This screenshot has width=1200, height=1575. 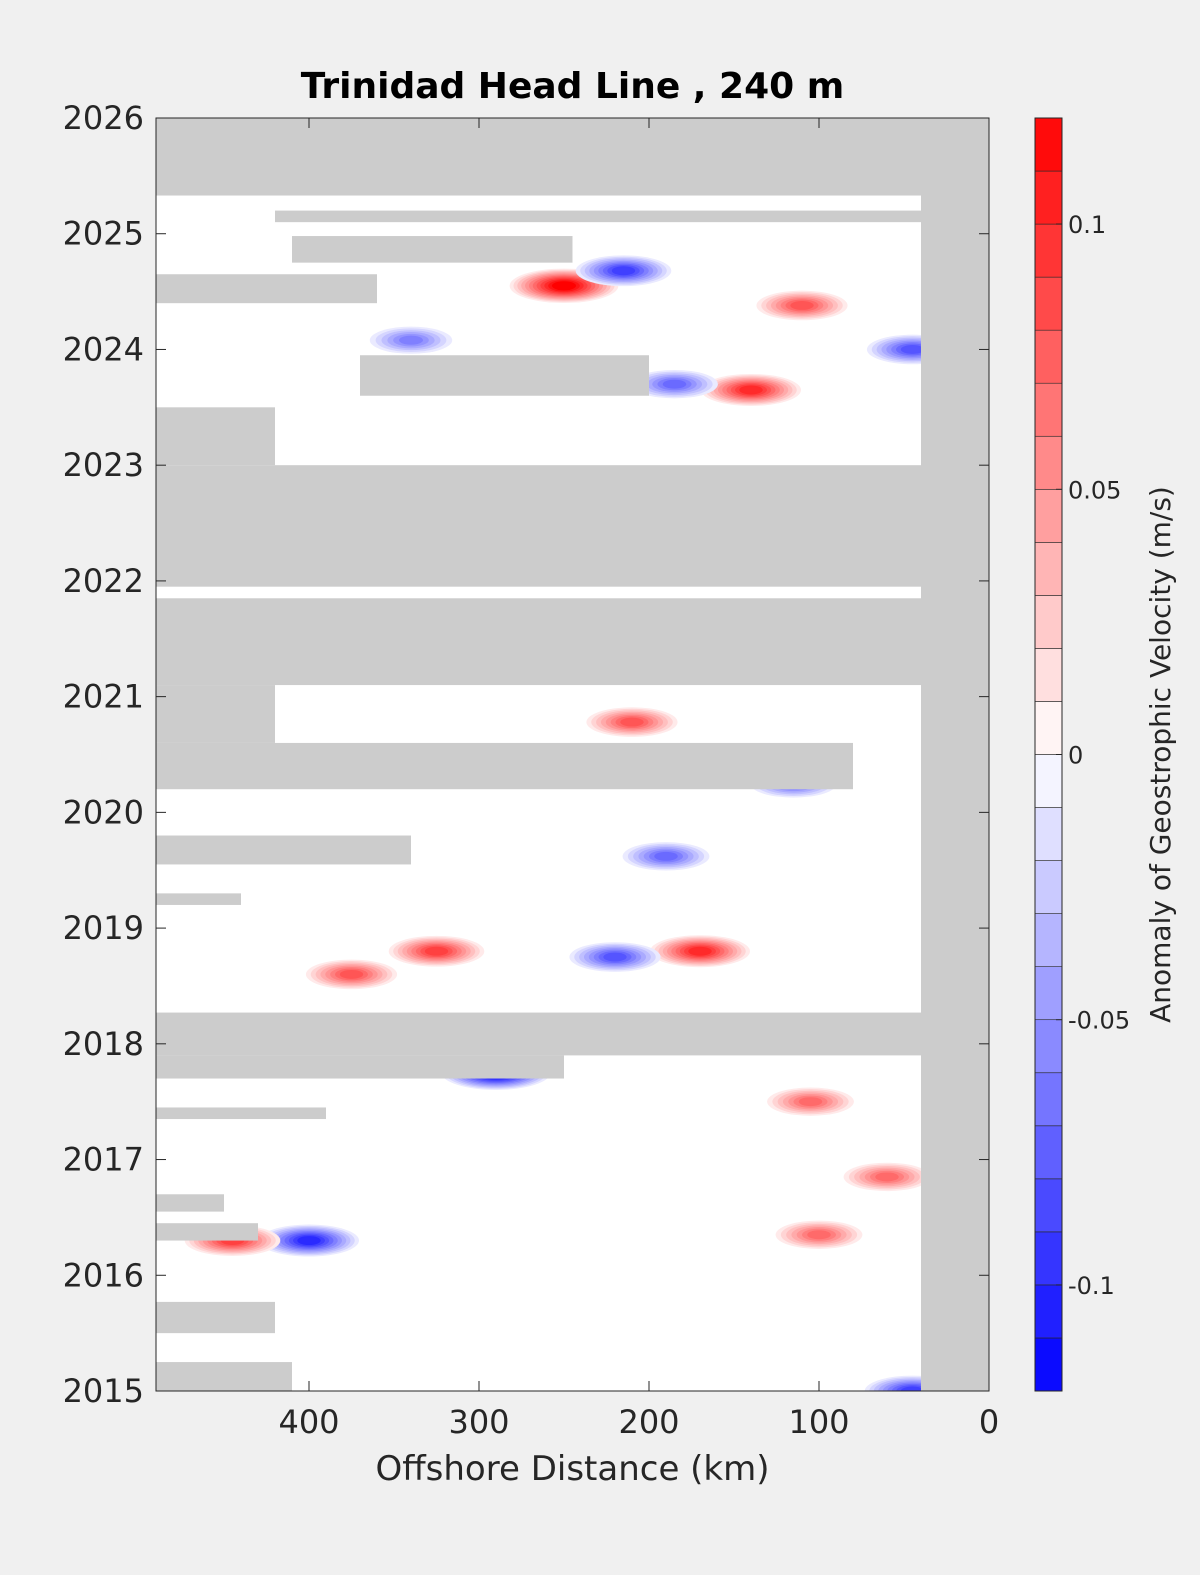 I want to click on y-tick-label: 2025, so click(x=103, y=234).